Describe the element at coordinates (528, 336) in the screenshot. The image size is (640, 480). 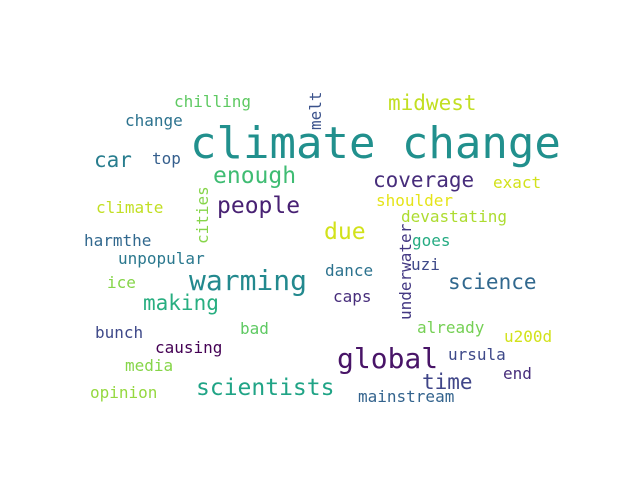
I see `word-30: u200d` at that location.